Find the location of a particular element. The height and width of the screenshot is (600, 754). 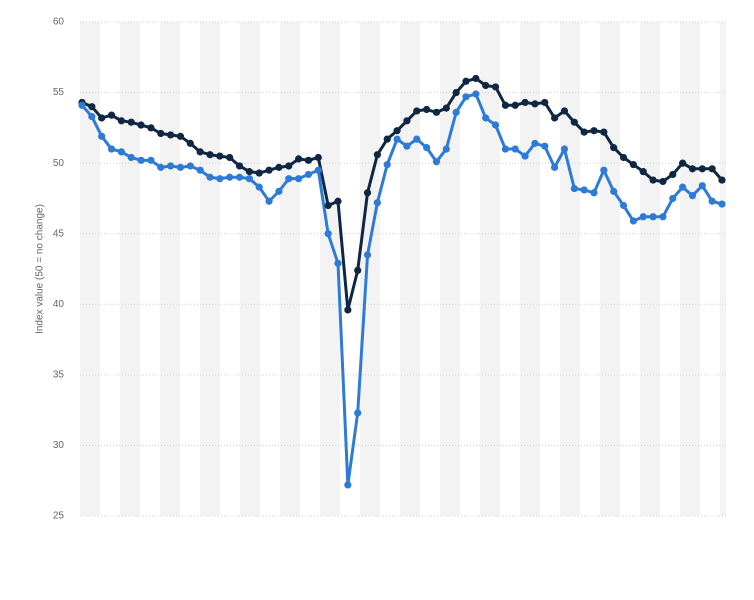

y-tick-label: 60 is located at coordinates (59, 22).